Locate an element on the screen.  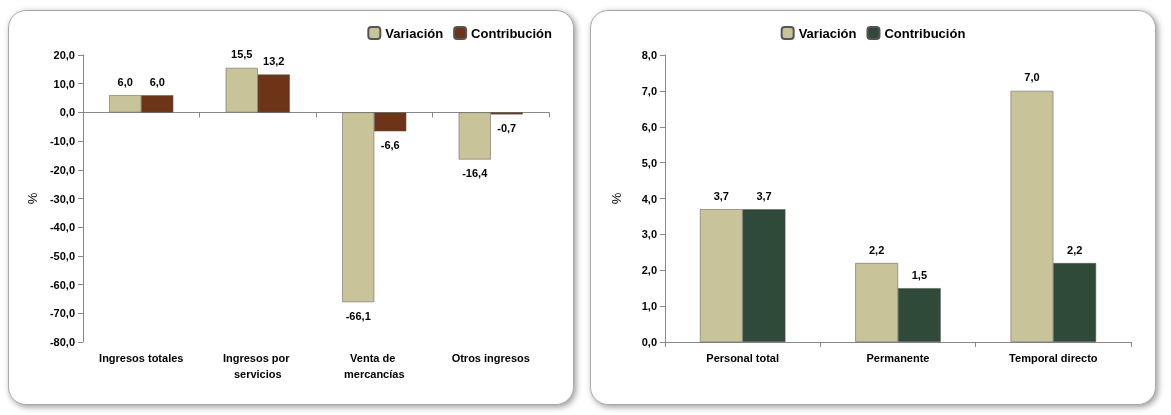
y-tick-label: 8,0 is located at coordinates (649, 55).